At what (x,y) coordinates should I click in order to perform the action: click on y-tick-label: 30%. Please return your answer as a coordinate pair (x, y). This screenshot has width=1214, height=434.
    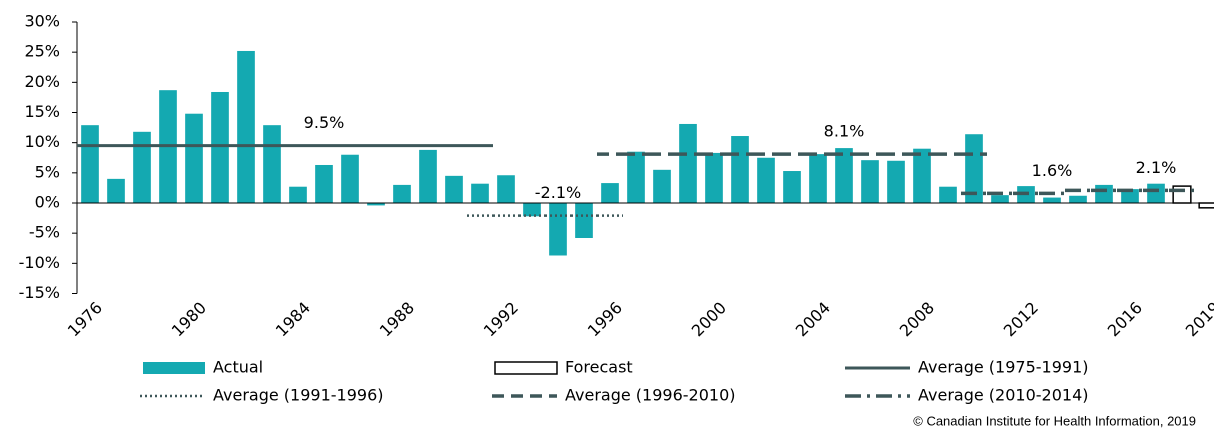
    Looking at the image, I should click on (42, 21).